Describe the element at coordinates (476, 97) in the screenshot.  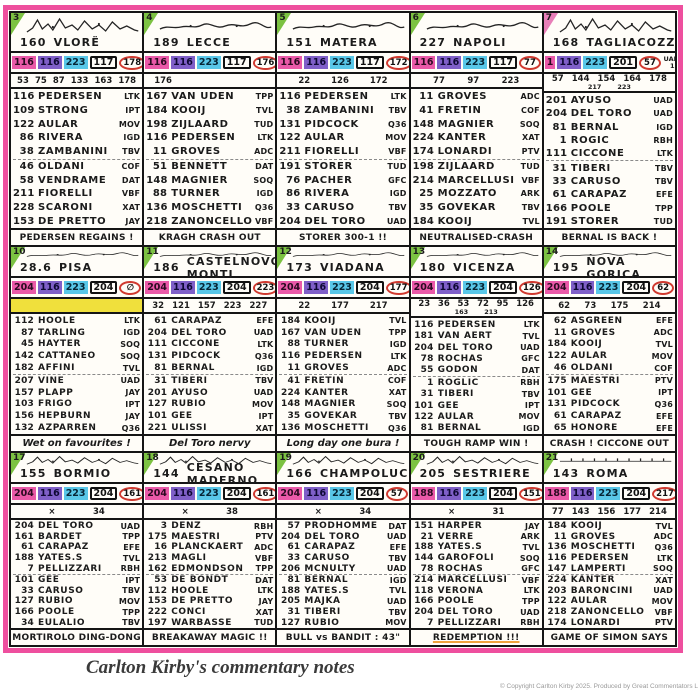
I see `rider-row: 11 GROVES ADC` at that location.